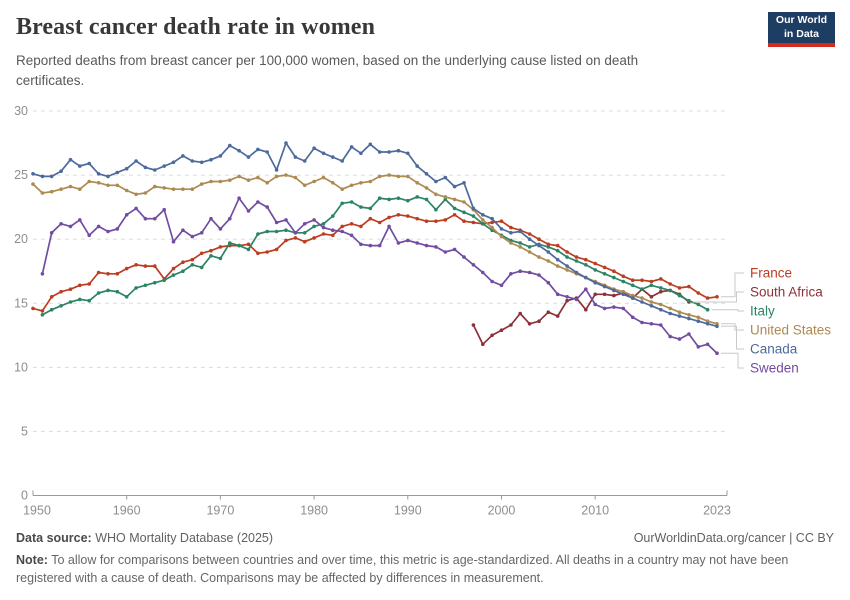 Image resolution: width=850 pixels, height=600 pixels. Describe the element at coordinates (24, 431) in the screenshot. I see `y-tick-label: 5` at that location.